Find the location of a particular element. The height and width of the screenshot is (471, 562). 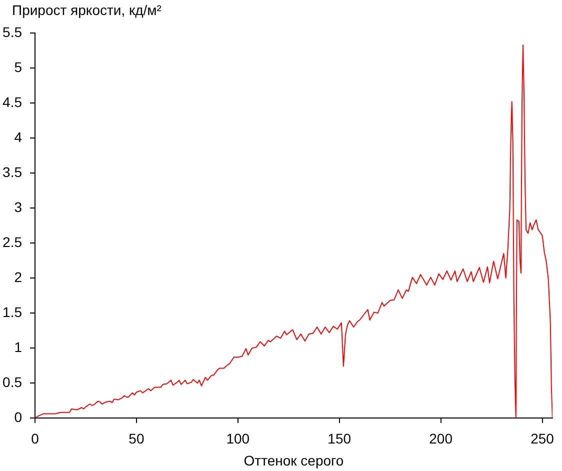

y-tick-label: 0 is located at coordinates (18, 416).